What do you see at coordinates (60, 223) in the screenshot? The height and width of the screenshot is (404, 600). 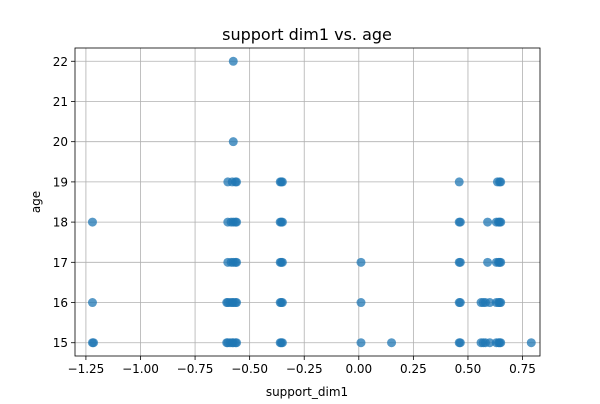 I see `y-tick-label: 18` at bounding box center [60, 223].